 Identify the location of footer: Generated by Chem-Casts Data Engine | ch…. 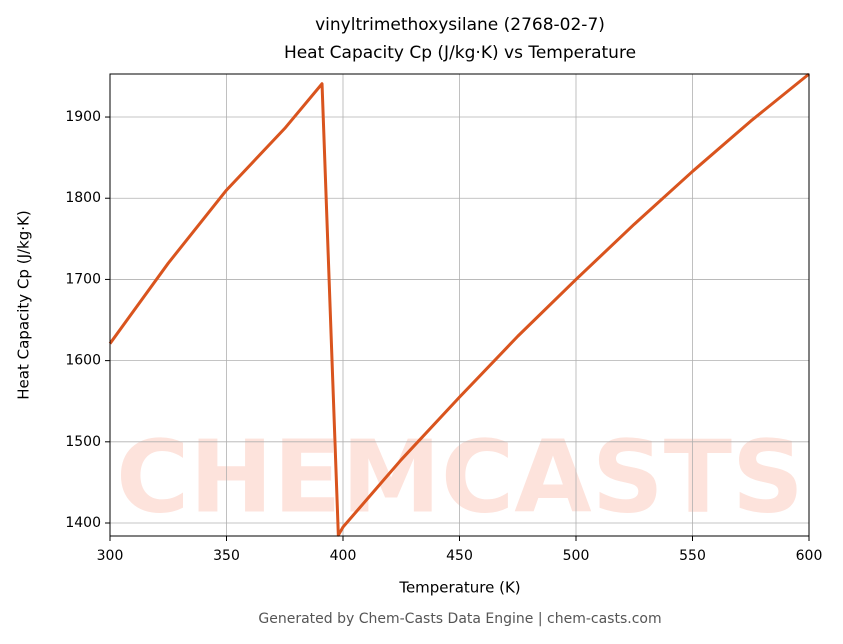
(459, 619).